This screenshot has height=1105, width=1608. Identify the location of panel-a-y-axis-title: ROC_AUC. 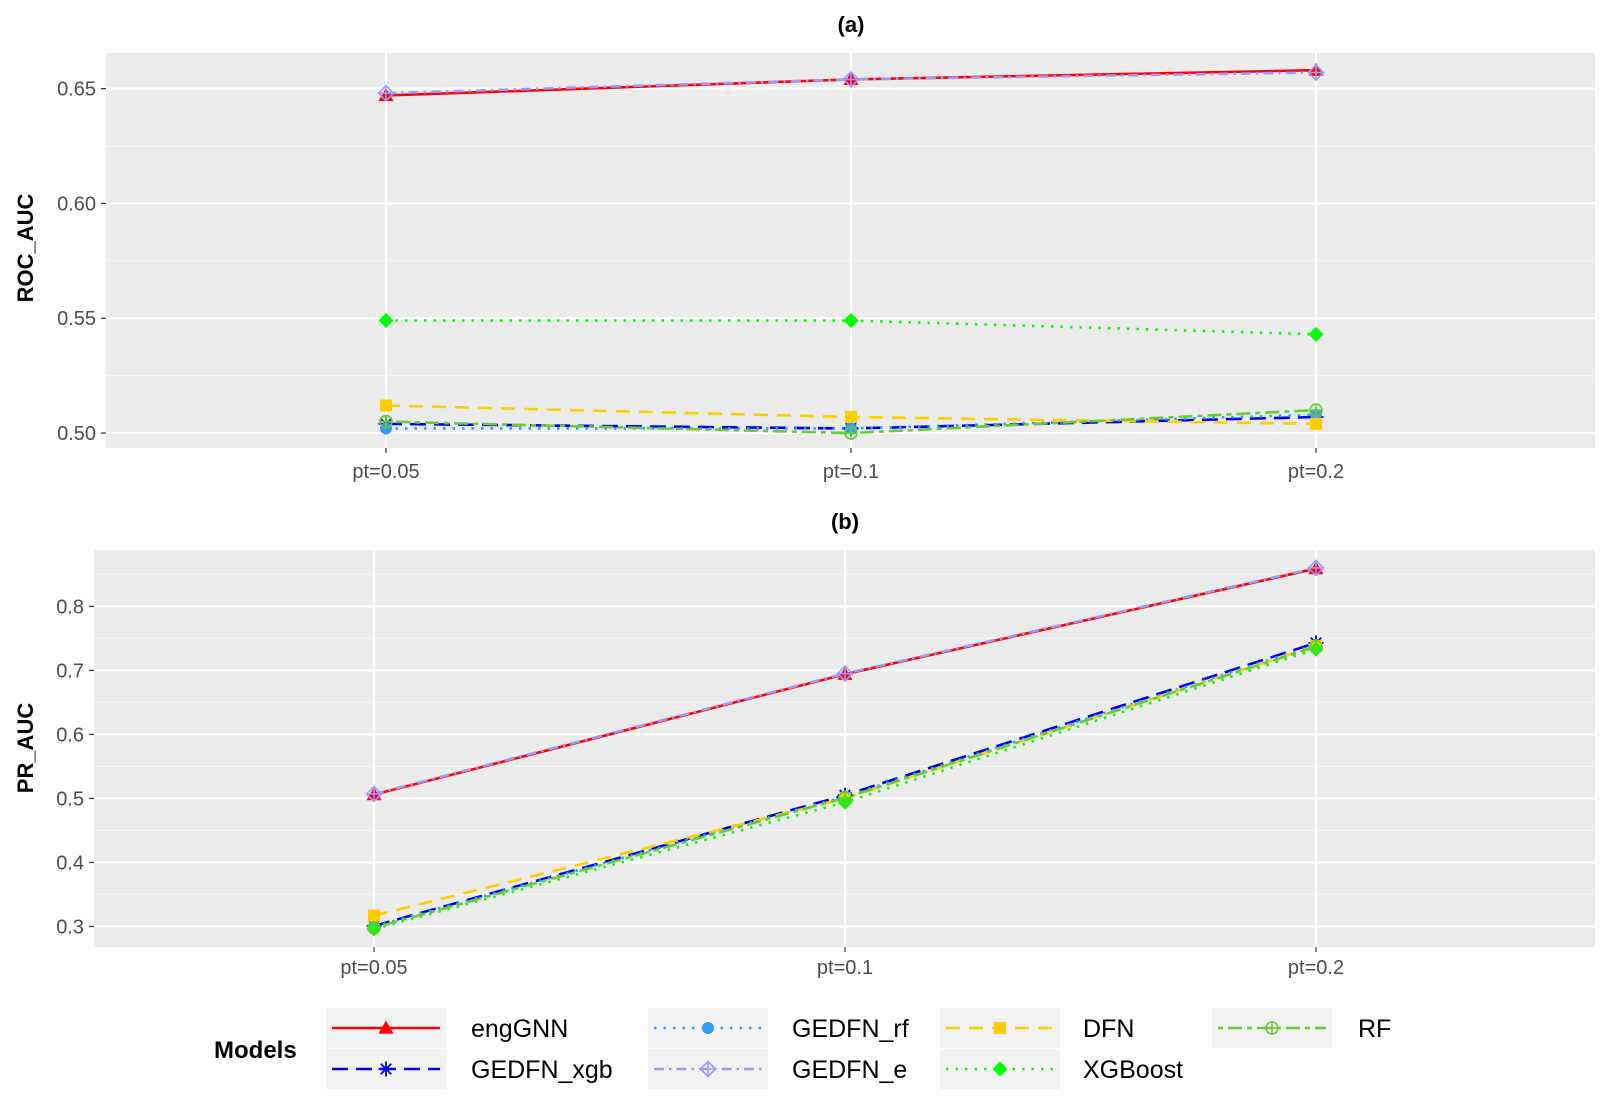
(25, 248).